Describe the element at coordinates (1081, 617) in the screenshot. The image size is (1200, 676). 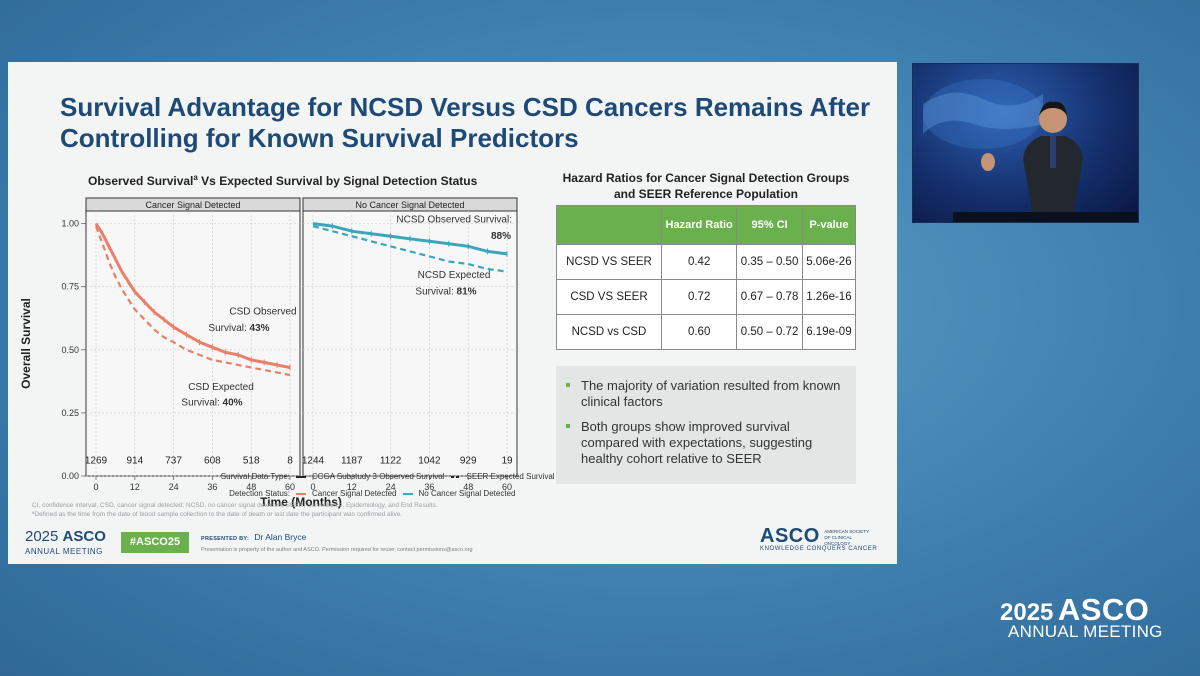
I see `corner-asco-logo: 2025 ASCO ANNUAL MEETING` at that location.